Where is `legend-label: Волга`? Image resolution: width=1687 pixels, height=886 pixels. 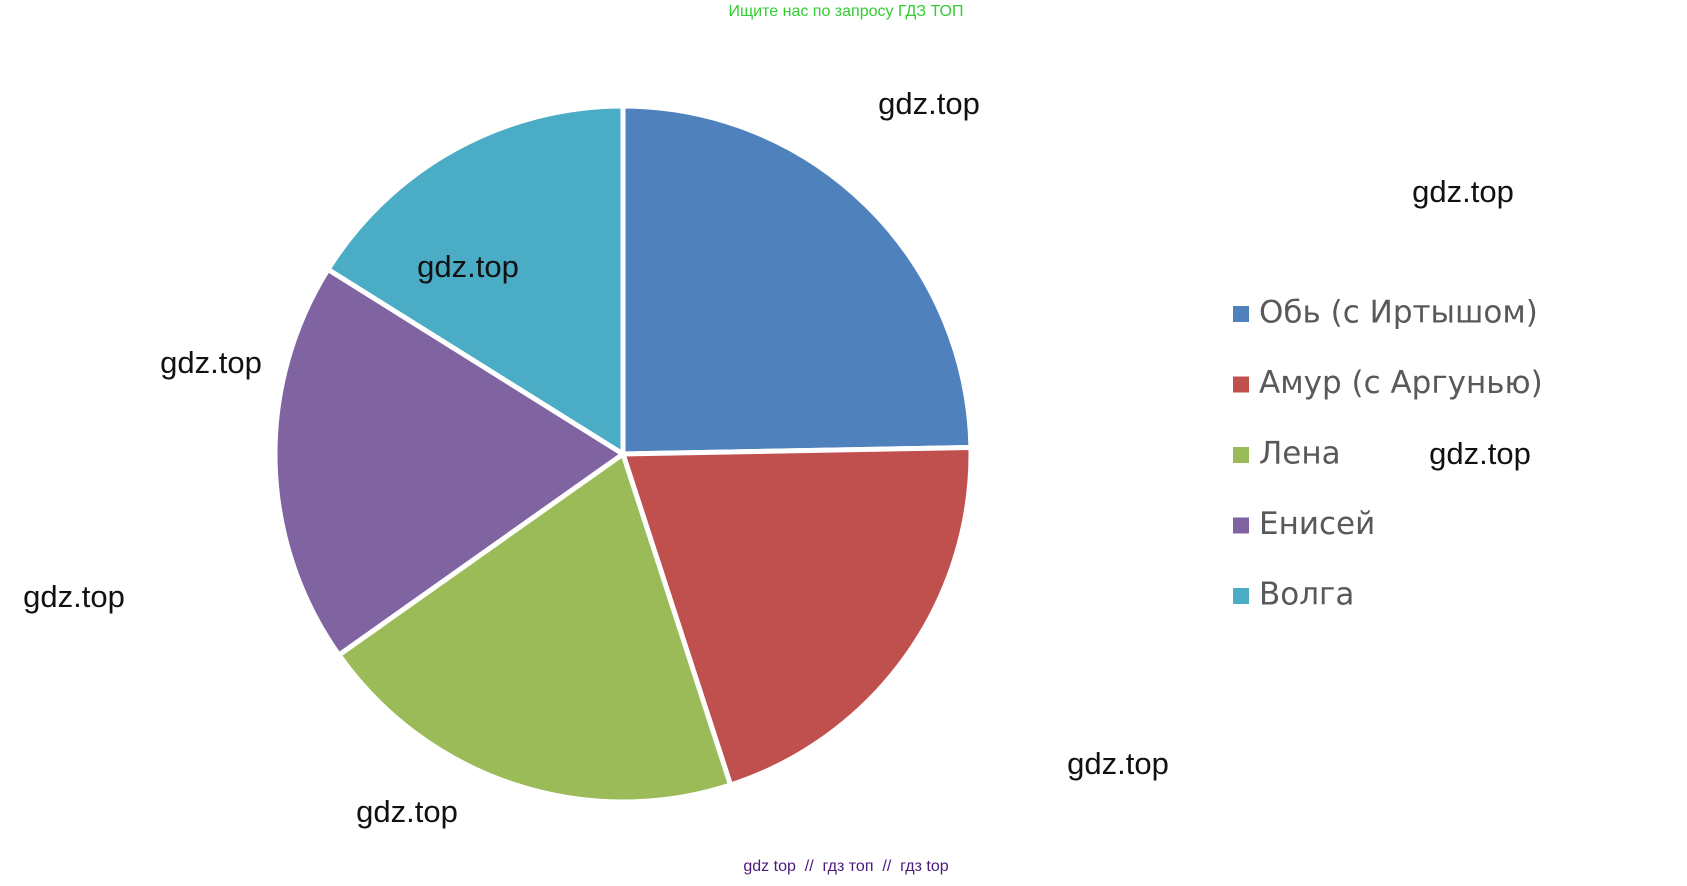 legend-label: Волга is located at coordinates (1306, 595).